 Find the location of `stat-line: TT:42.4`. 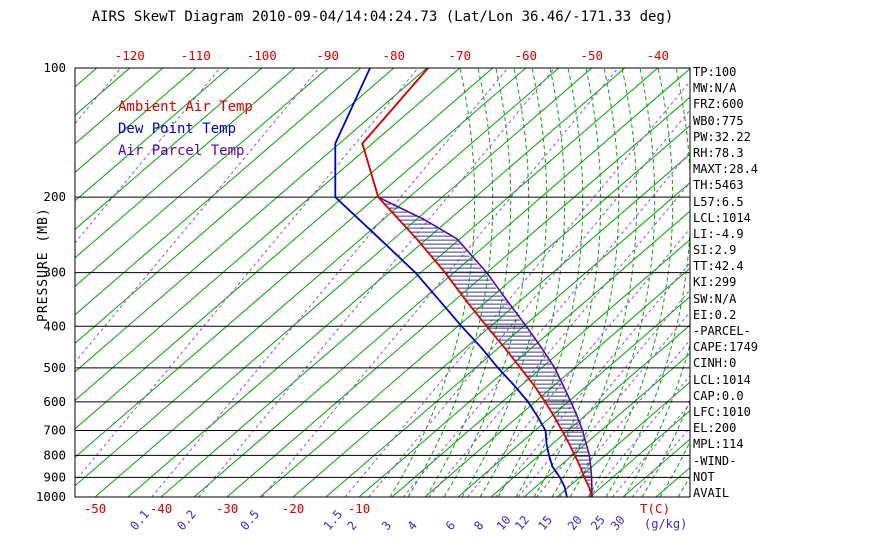

stat-line: TT:42.4 is located at coordinates (718, 266).